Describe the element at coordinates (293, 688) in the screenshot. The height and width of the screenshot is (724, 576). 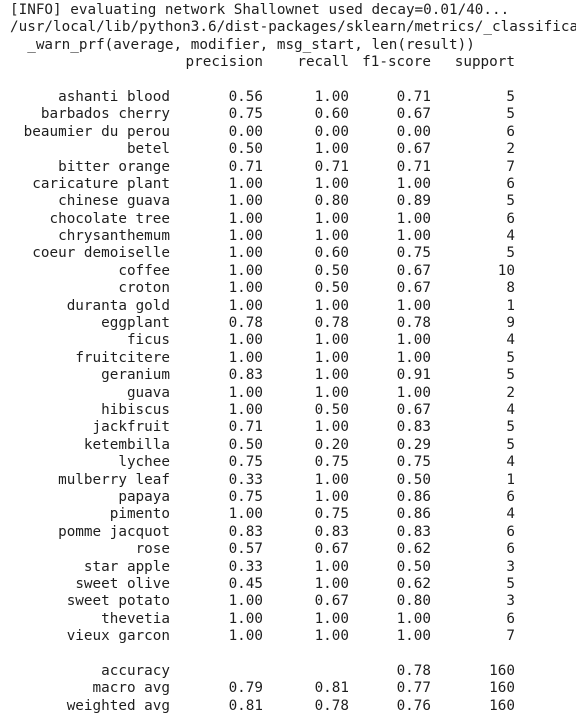
I see `summary-row: macro avg 0.79 0.81 0.77 160` at that location.